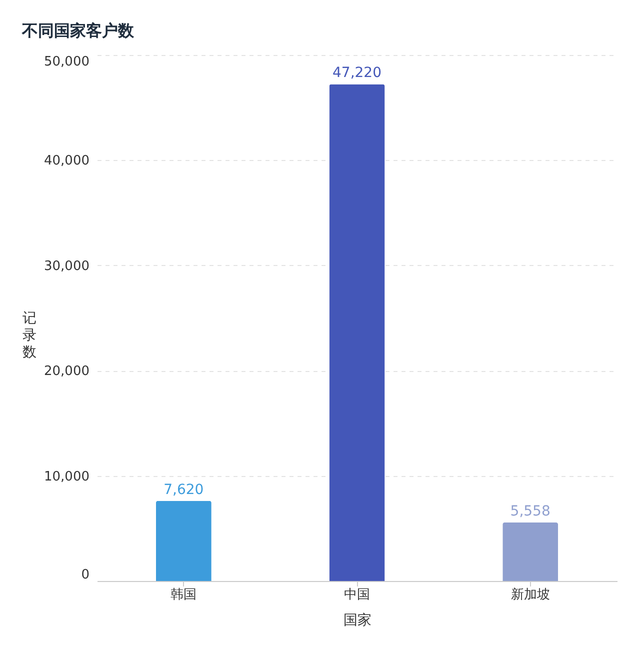  Describe the element at coordinates (357, 595) in the screenshot. I see `x-tick-label: 中国` at that location.